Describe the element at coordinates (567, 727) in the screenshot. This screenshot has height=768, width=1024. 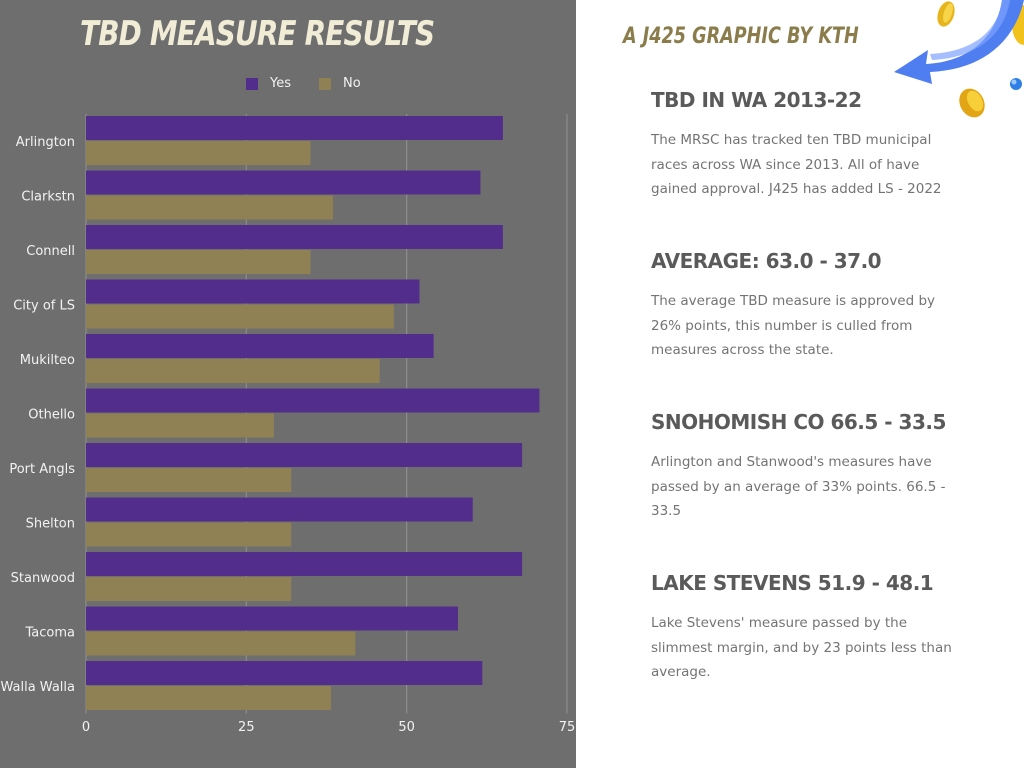
I see `x-tick-label: 75` at that location.